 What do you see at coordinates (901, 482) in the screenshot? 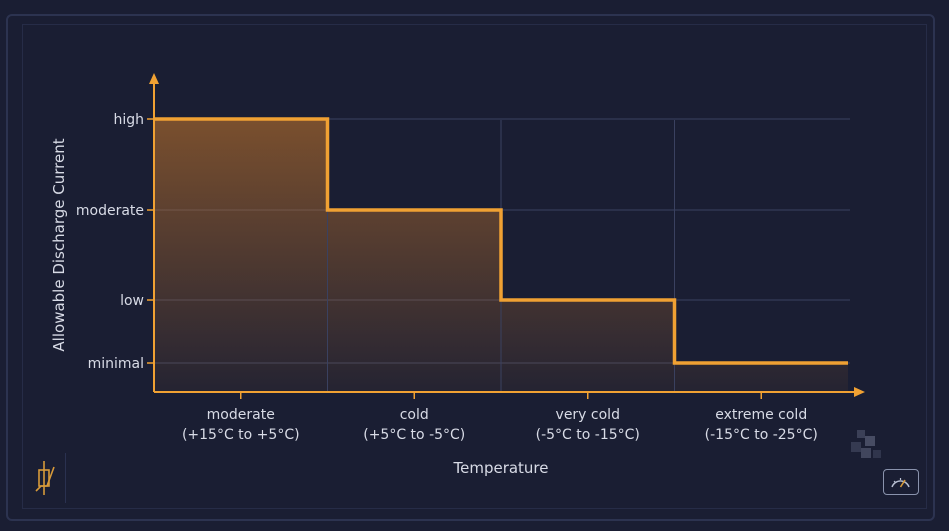
I see `gauge-icon` at bounding box center [901, 482].